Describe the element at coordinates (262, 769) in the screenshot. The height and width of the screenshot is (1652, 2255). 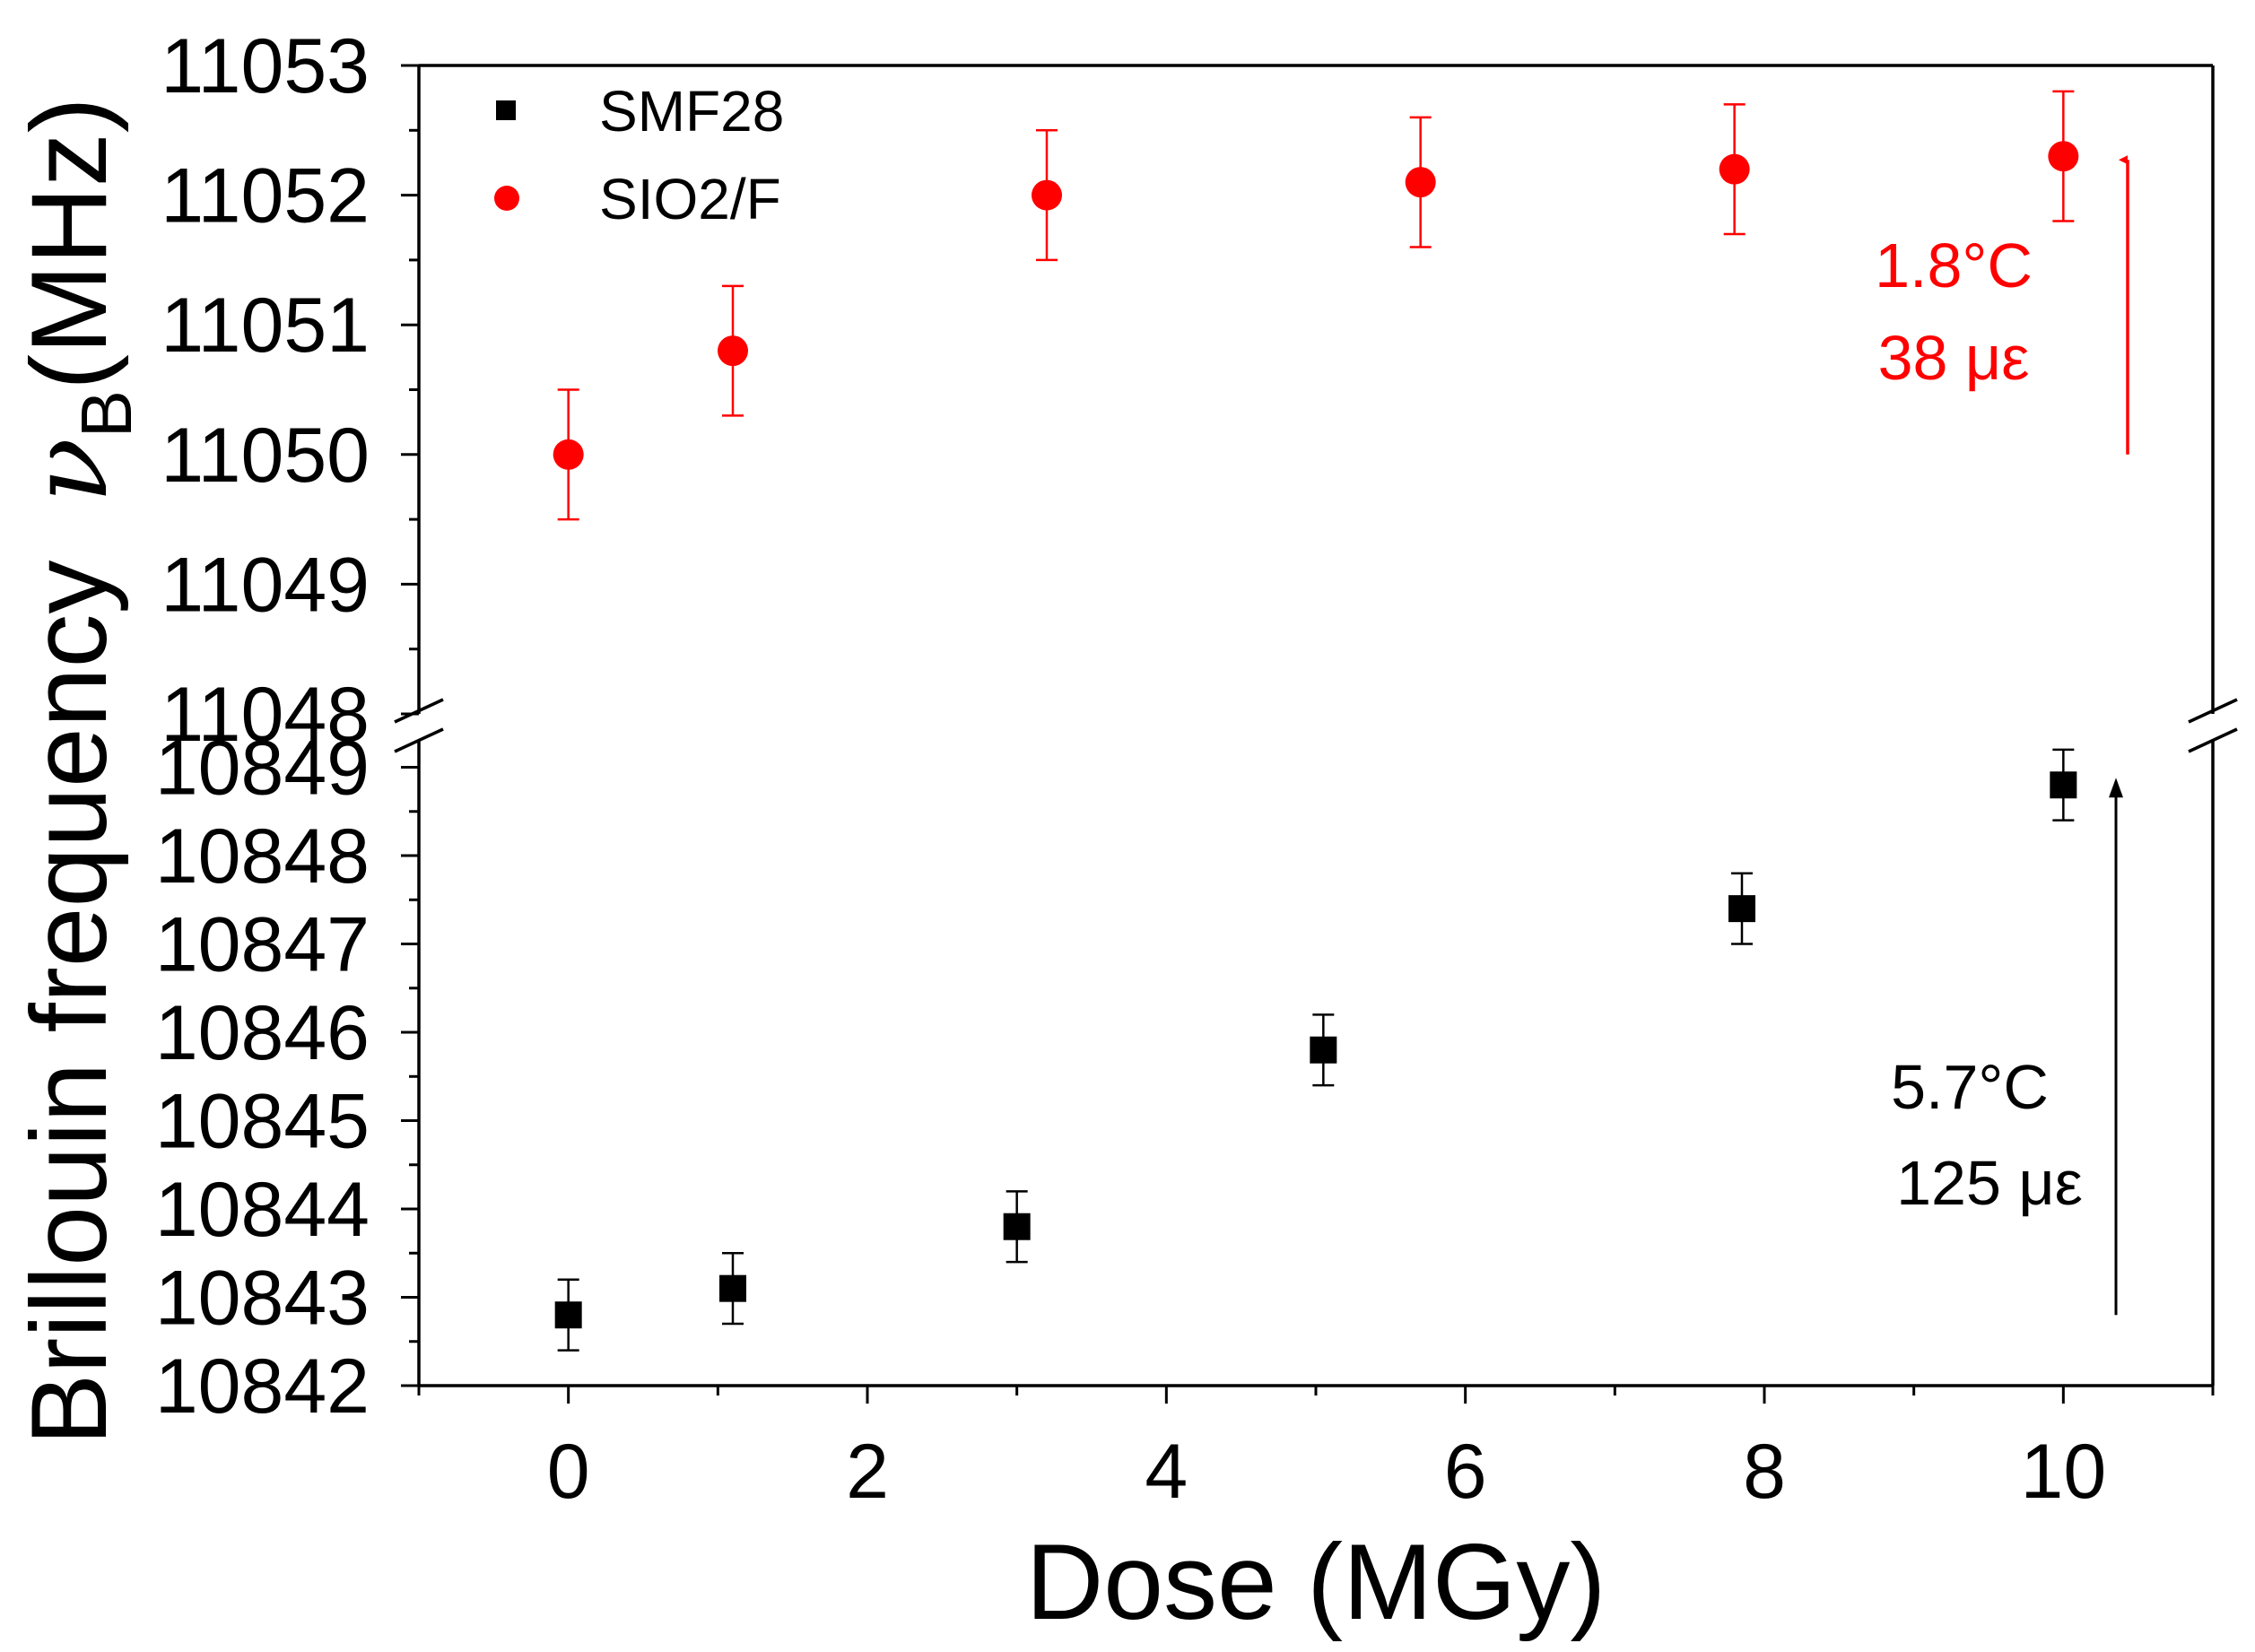
I see `y-tick-label: 10849` at that location.